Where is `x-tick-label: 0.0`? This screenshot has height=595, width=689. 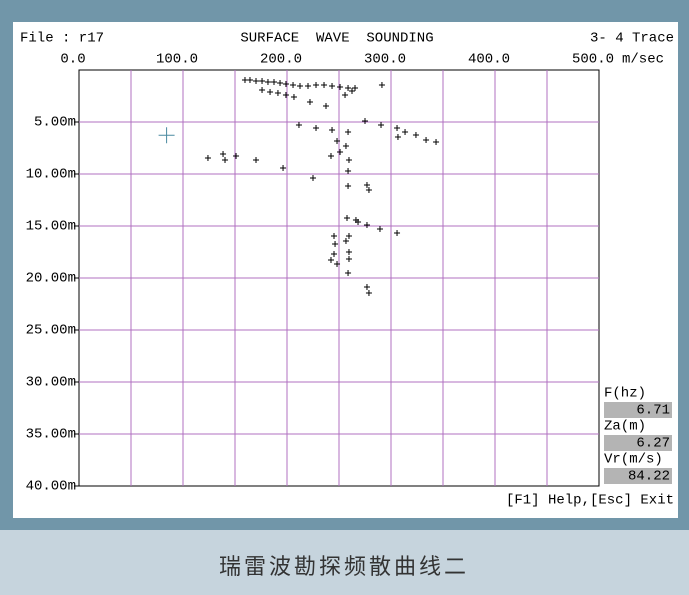
x-tick-label: 0.0 is located at coordinates (72, 60).